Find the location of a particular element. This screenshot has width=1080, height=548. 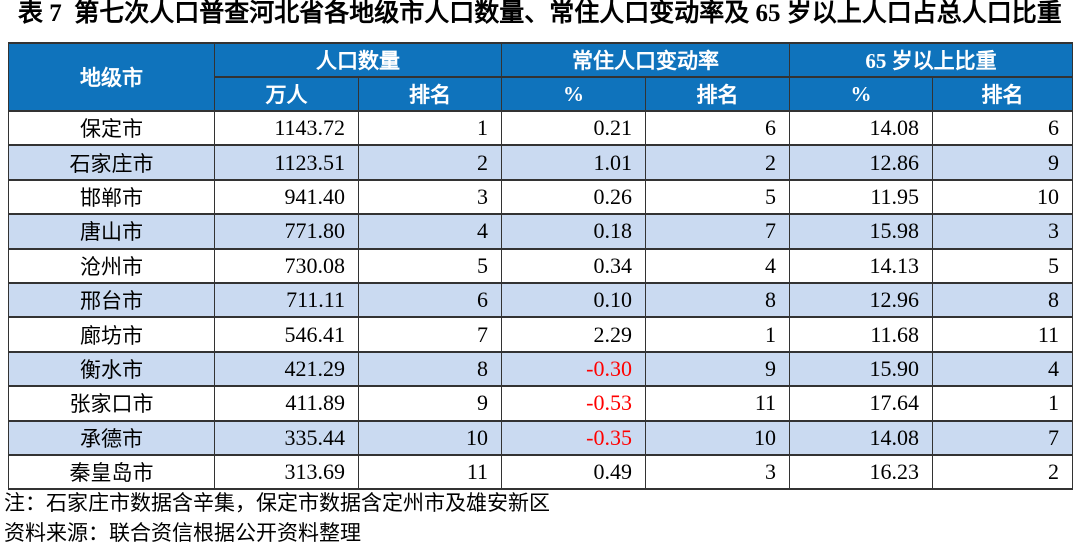

elderly-rank-cell: 6 is located at coordinates (1002, 128).